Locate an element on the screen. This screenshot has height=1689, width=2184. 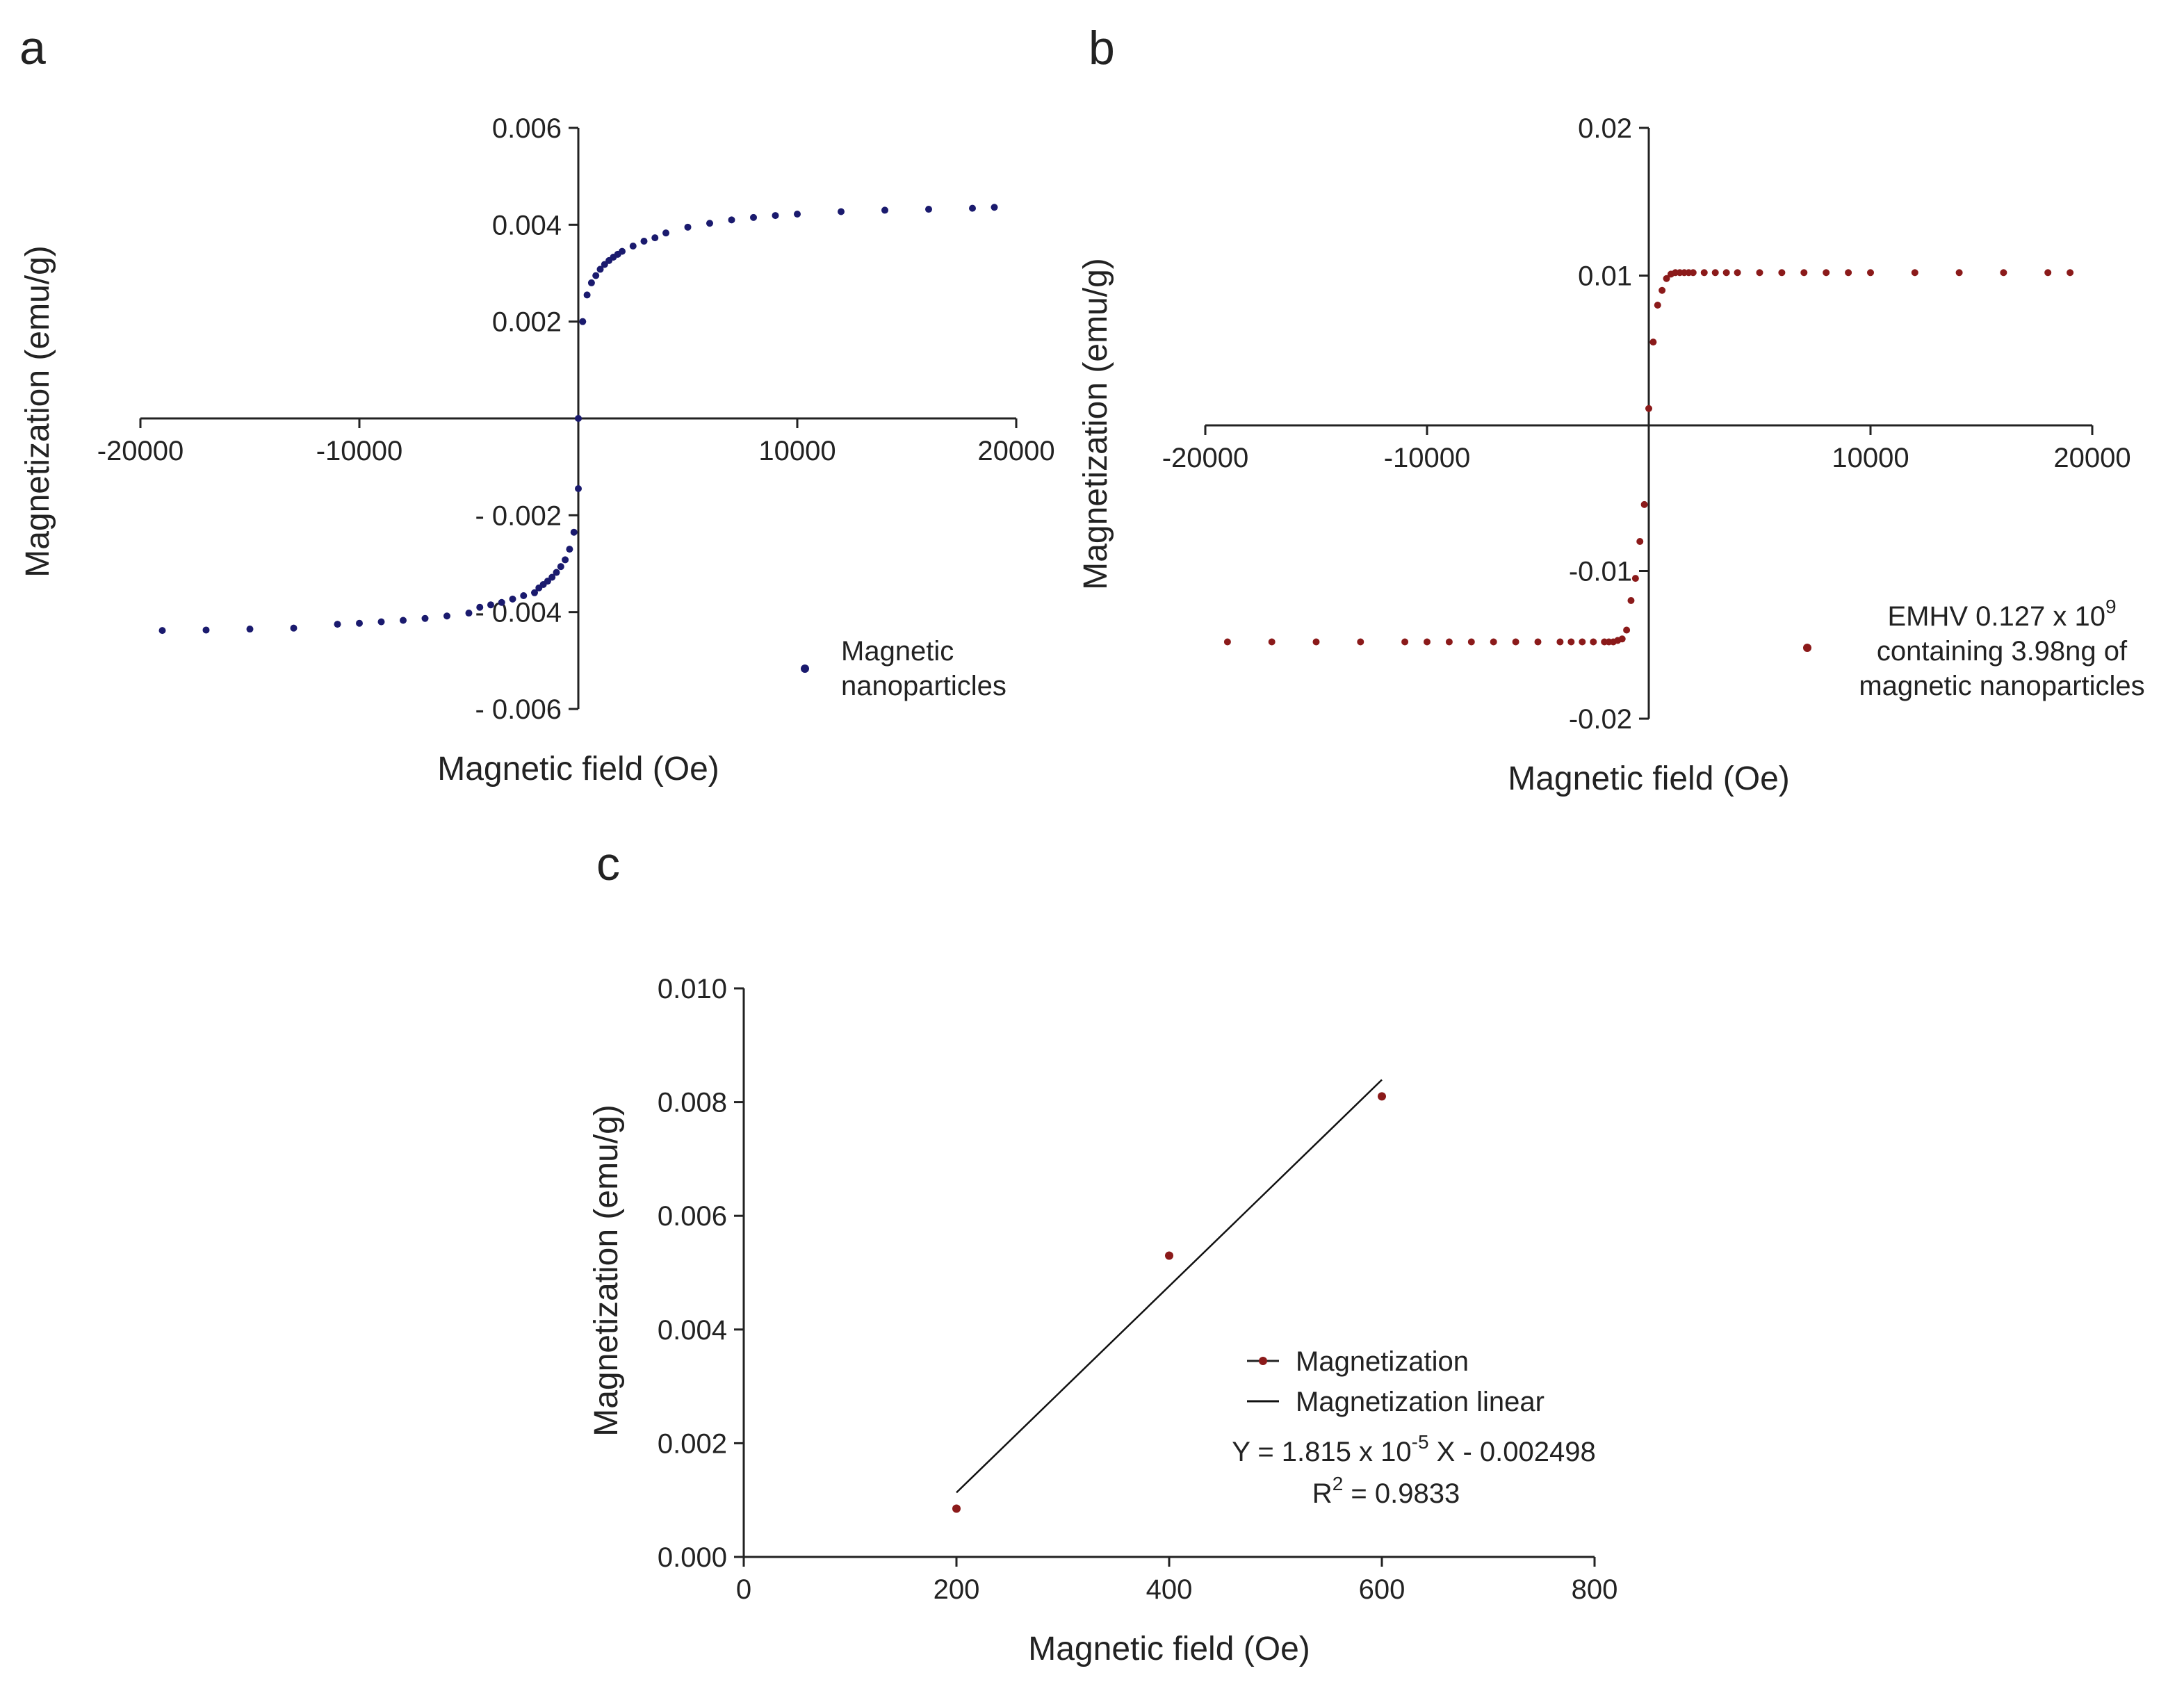
panel-b-y-label: Magnetization (emu/g) is located at coordinates (1095, 424).